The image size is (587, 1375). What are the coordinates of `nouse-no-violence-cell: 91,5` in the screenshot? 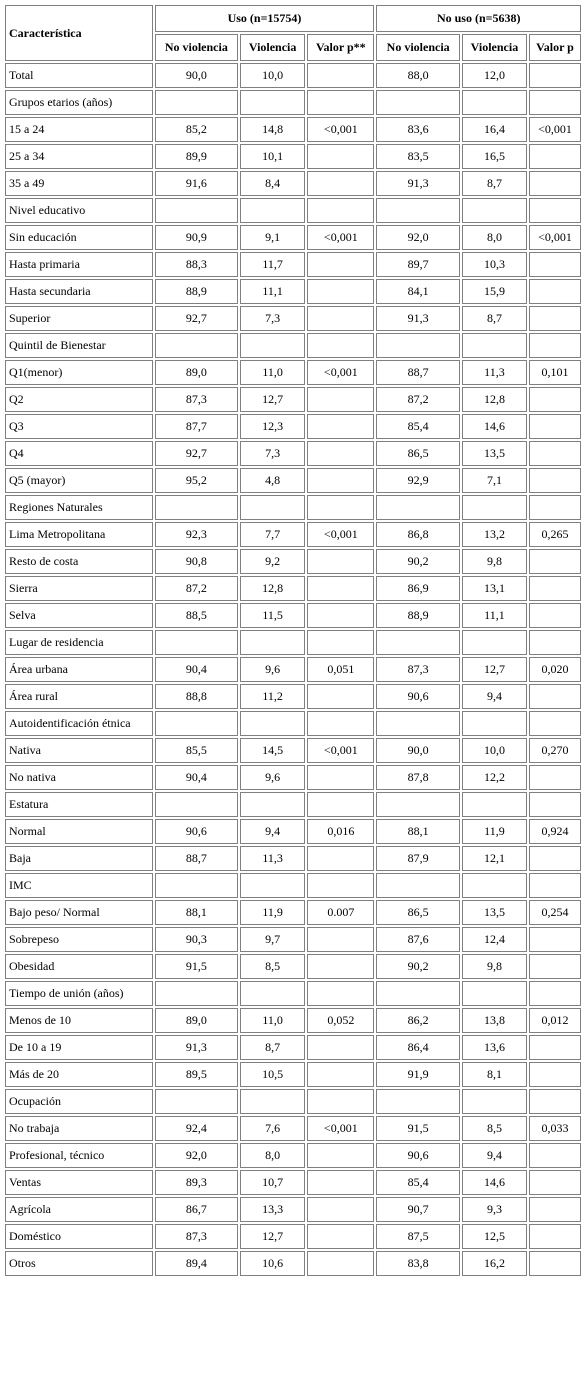 It's located at (418, 1128).